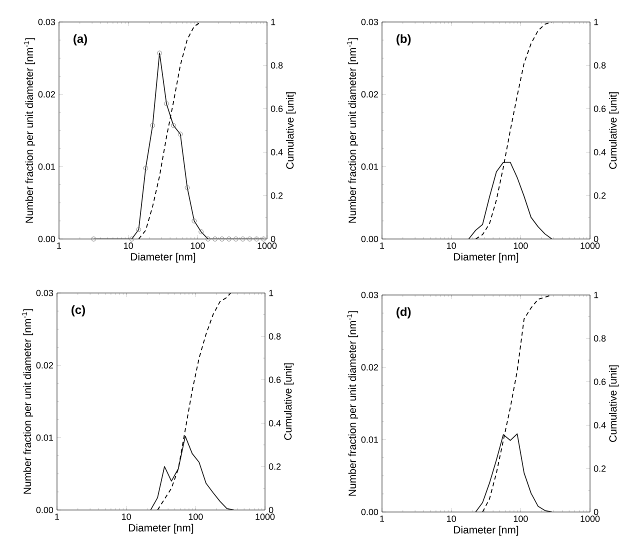 The width and height of the screenshot is (642, 552). What do you see at coordinates (403, 40) in the screenshot?
I see `annotation: (b)` at bounding box center [403, 40].